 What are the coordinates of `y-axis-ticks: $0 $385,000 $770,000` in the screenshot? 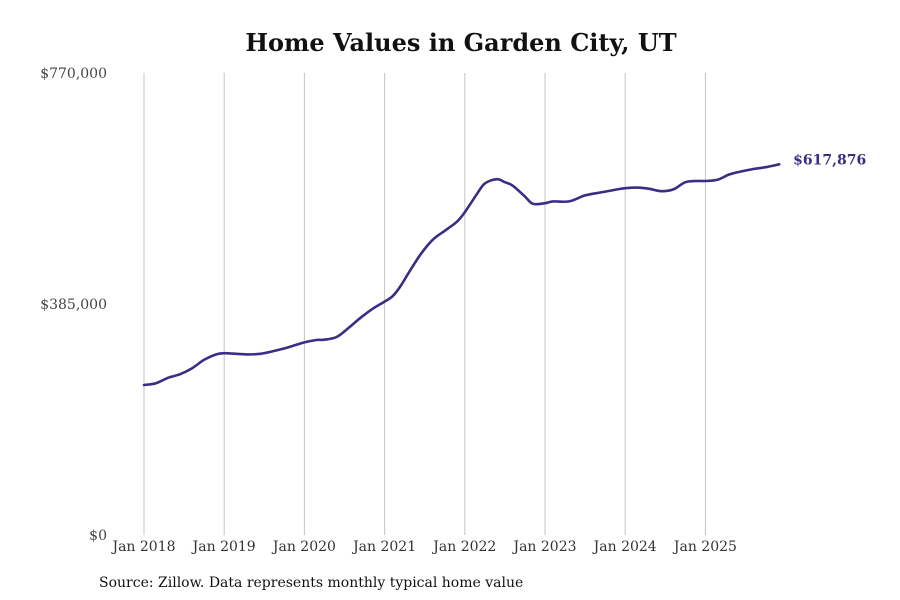 It's located at (73, 305).